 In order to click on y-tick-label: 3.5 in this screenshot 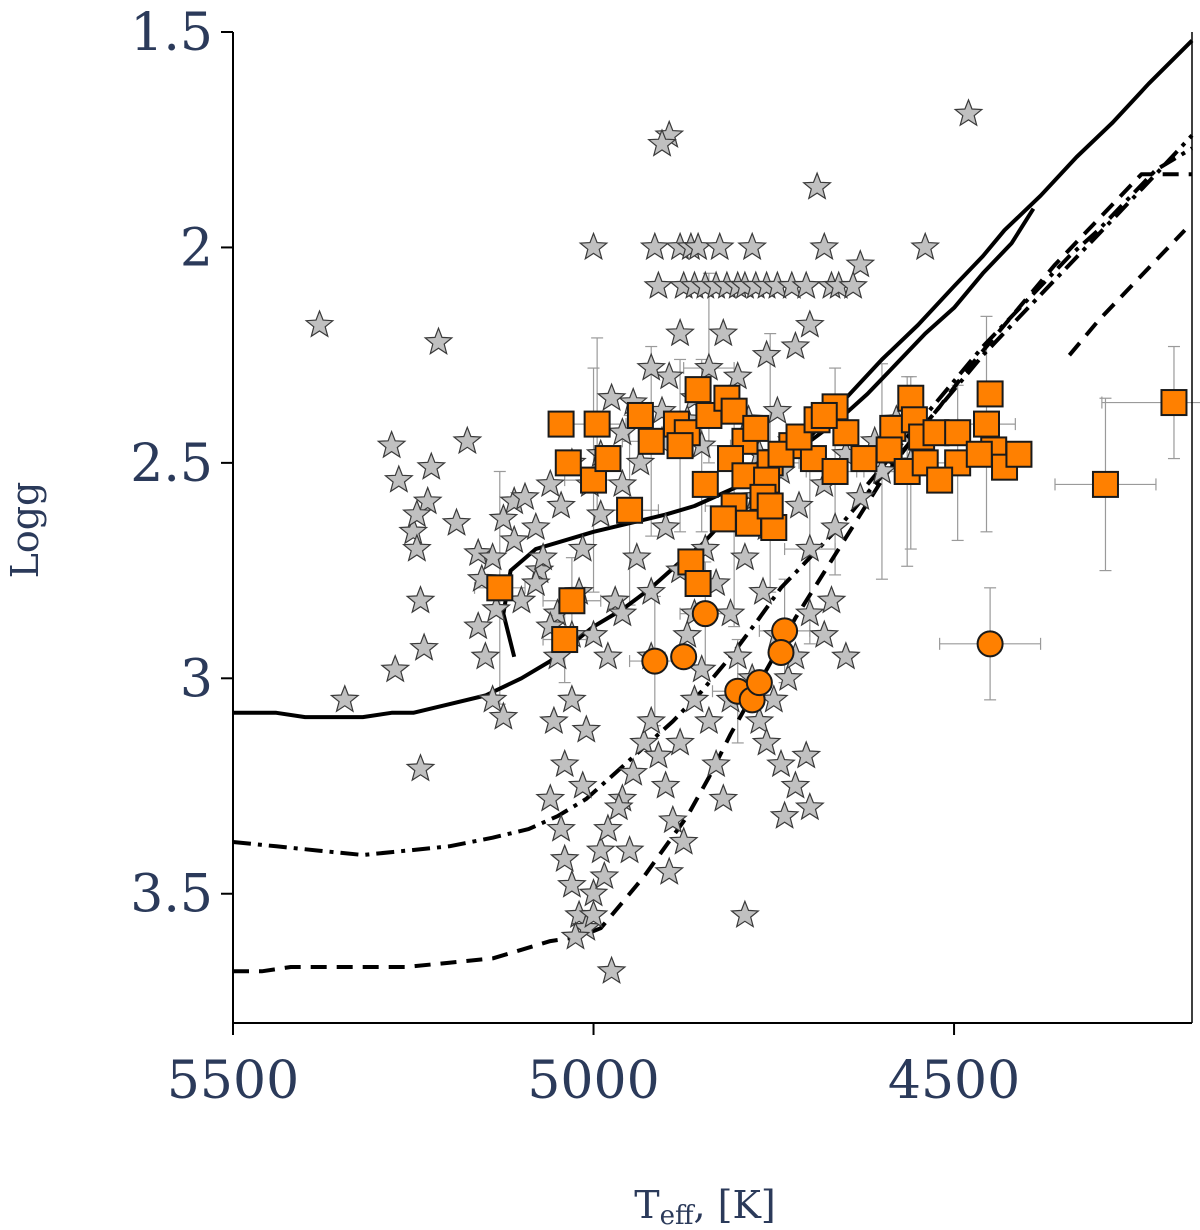, I will do `click(171, 895)`.